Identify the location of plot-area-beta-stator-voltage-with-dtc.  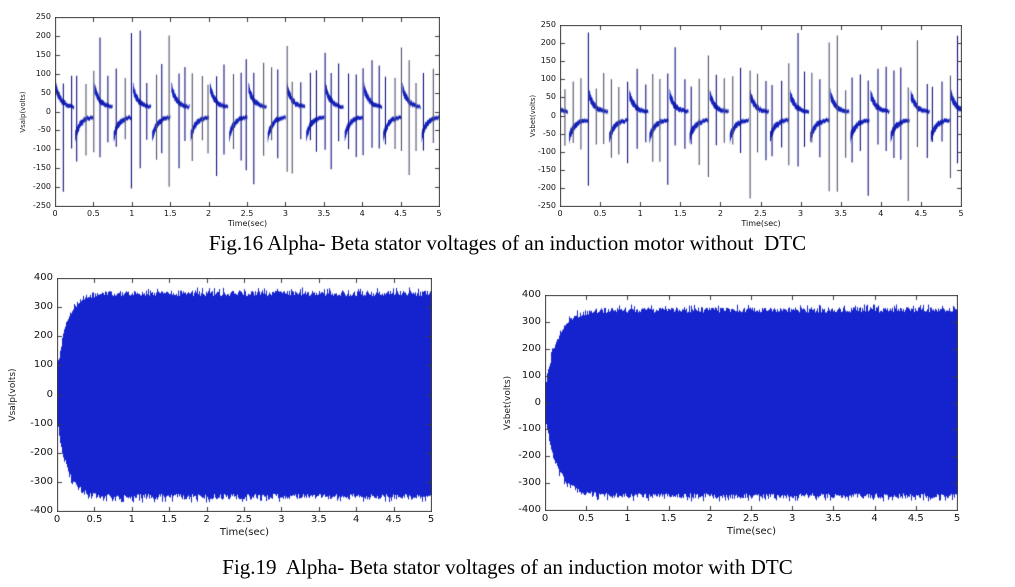
(751, 403).